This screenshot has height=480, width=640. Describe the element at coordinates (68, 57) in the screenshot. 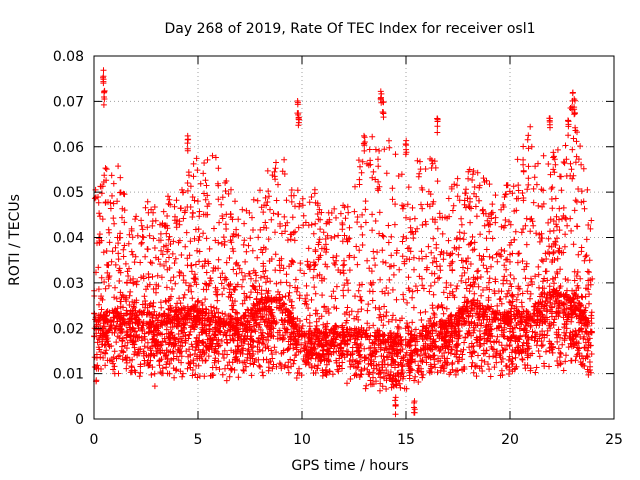

I see `y-tick-label: 0.08` at that location.